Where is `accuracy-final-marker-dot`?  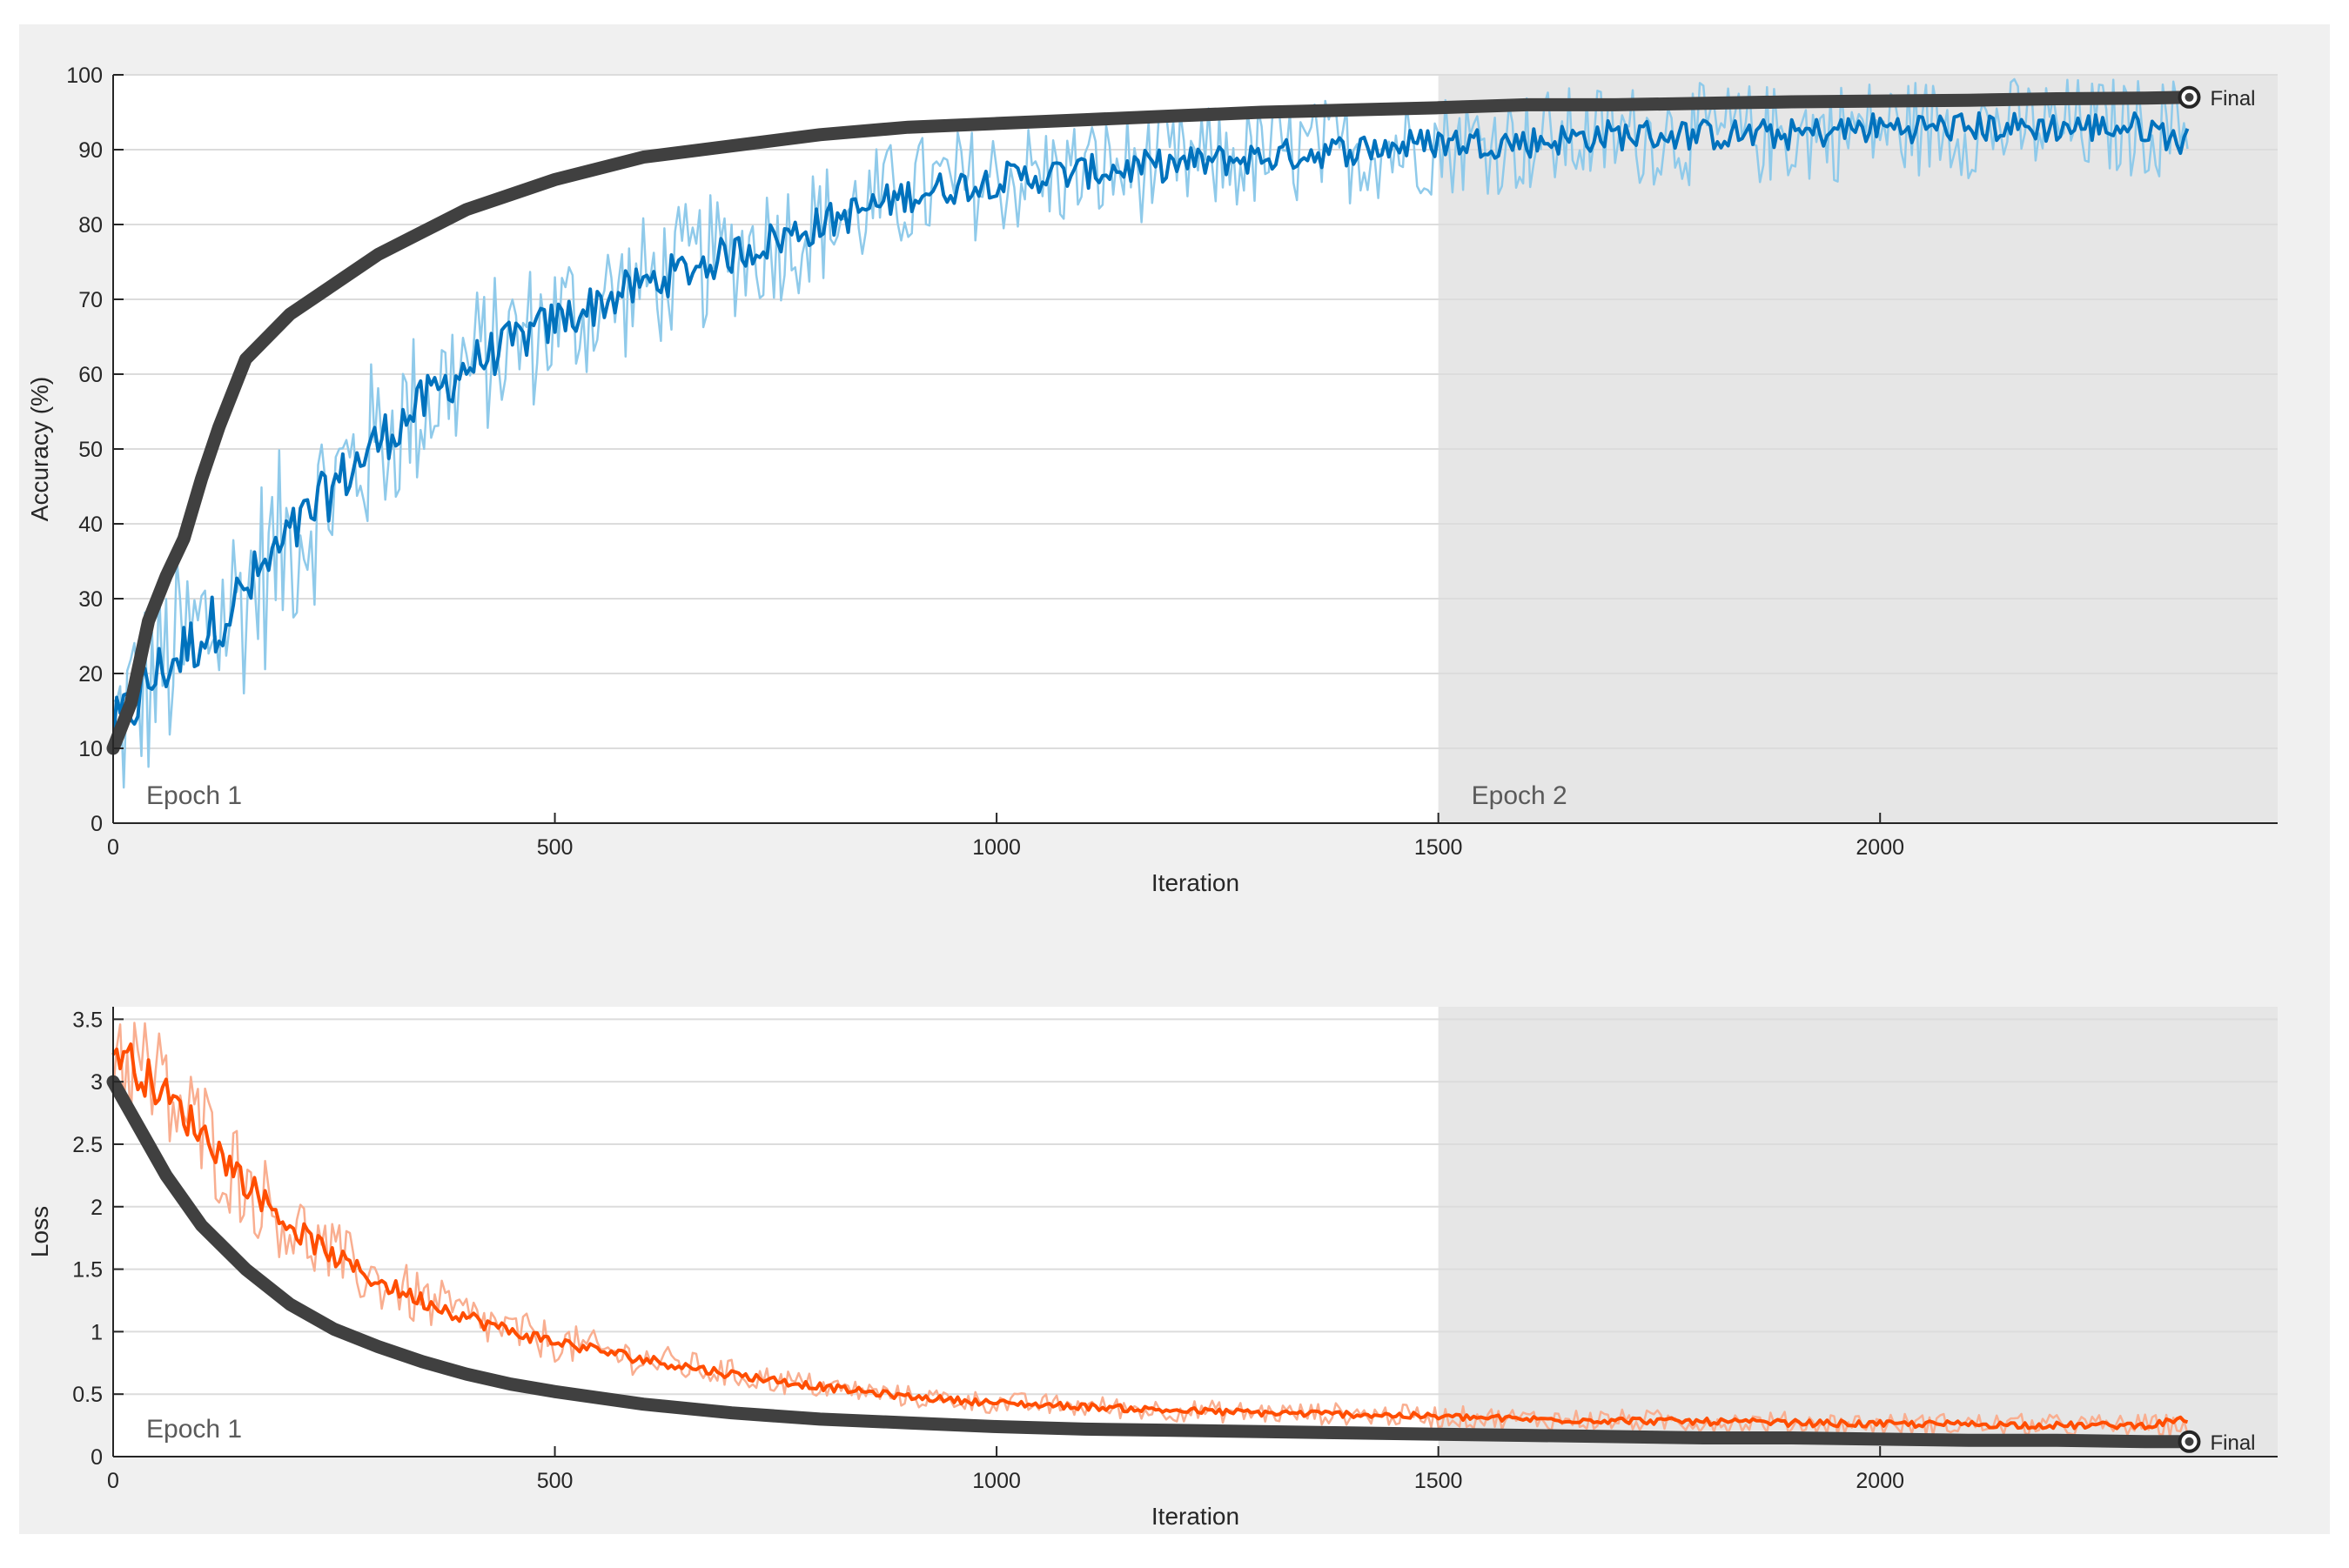 accuracy-final-marker-dot is located at coordinates (2189, 97).